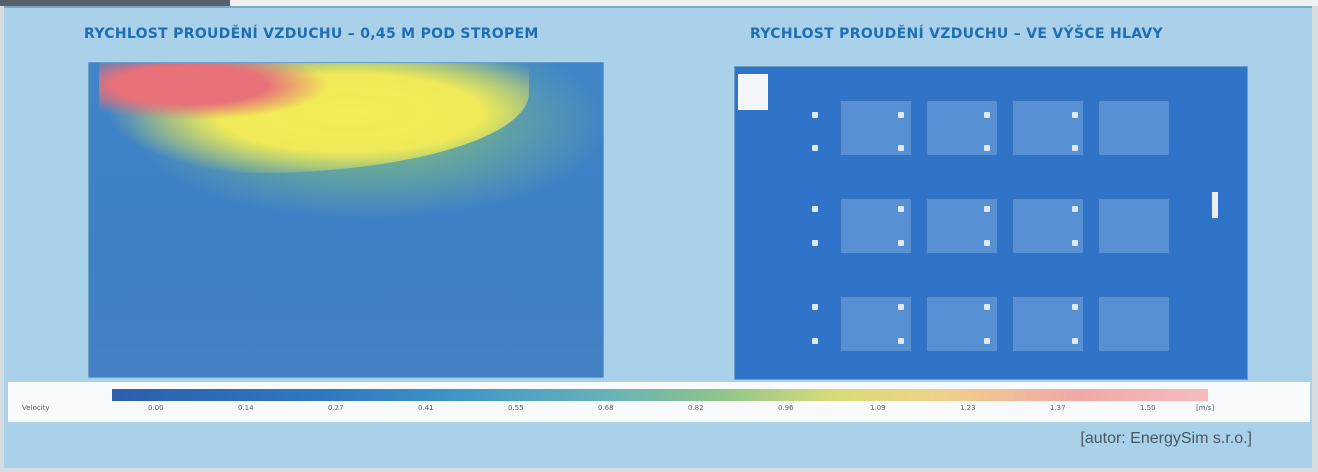 Image resolution: width=1318 pixels, height=472 pixels. What do you see at coordinates (336, 408) in the screenshot?
I see `scale-tick: 0.27` at bounding box center [336, 408].